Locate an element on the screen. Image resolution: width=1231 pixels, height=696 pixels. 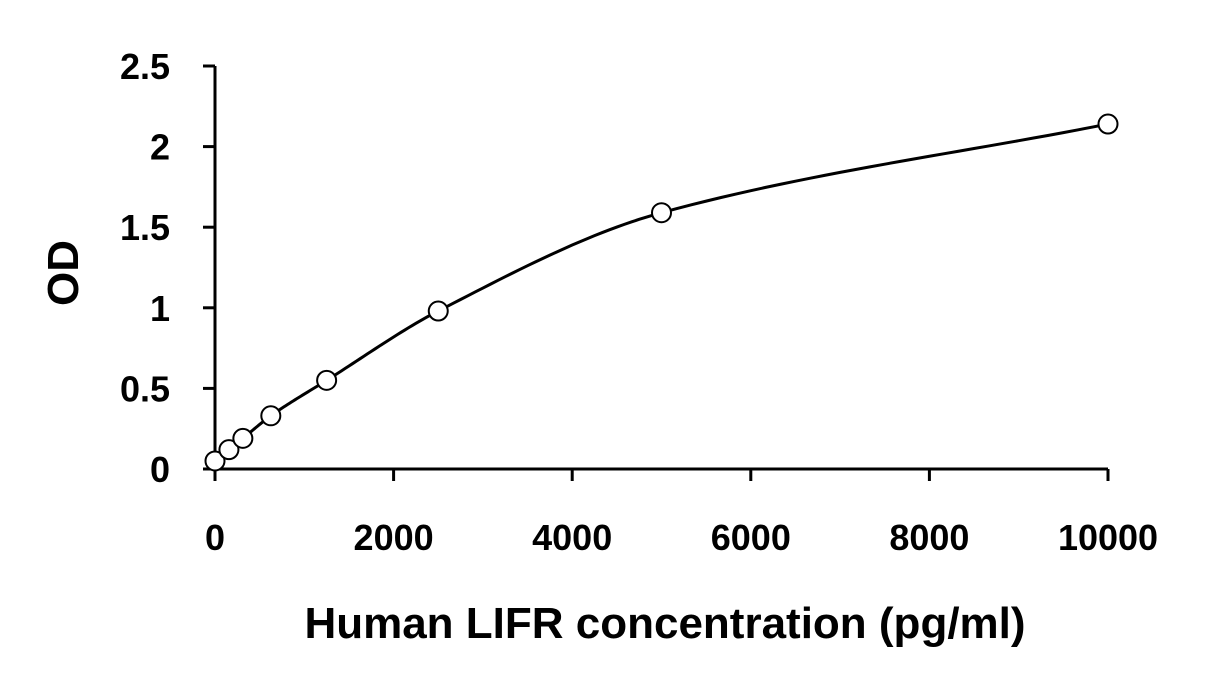
x-tick-label: 0 is located at coordinates (215, 537).